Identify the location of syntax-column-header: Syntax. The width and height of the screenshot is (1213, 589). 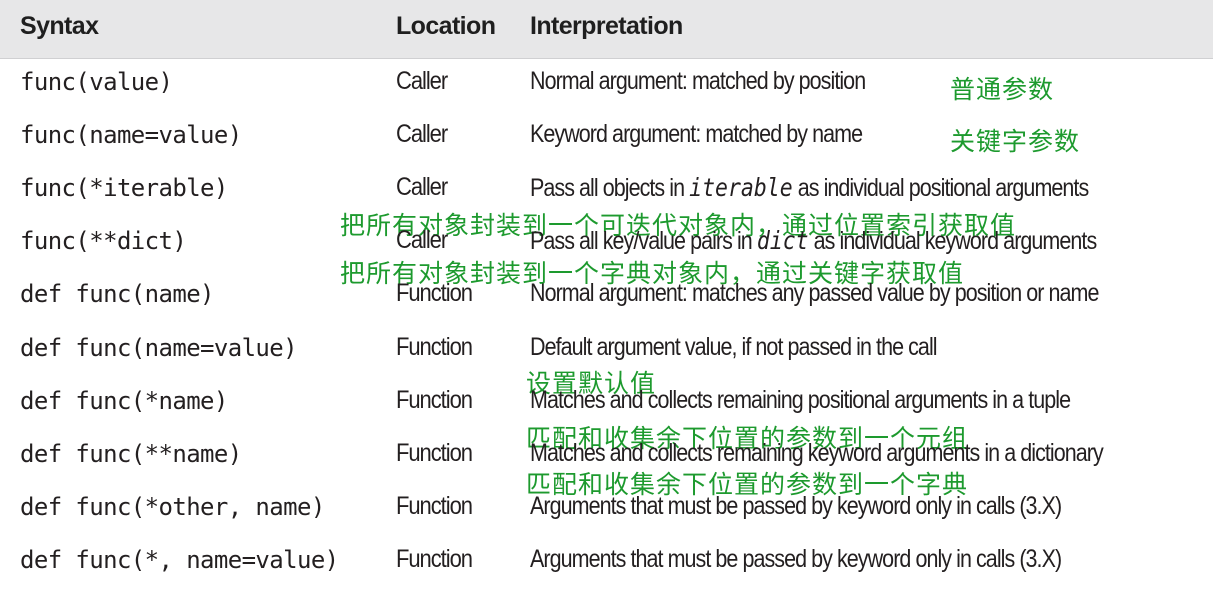
(59, 26).